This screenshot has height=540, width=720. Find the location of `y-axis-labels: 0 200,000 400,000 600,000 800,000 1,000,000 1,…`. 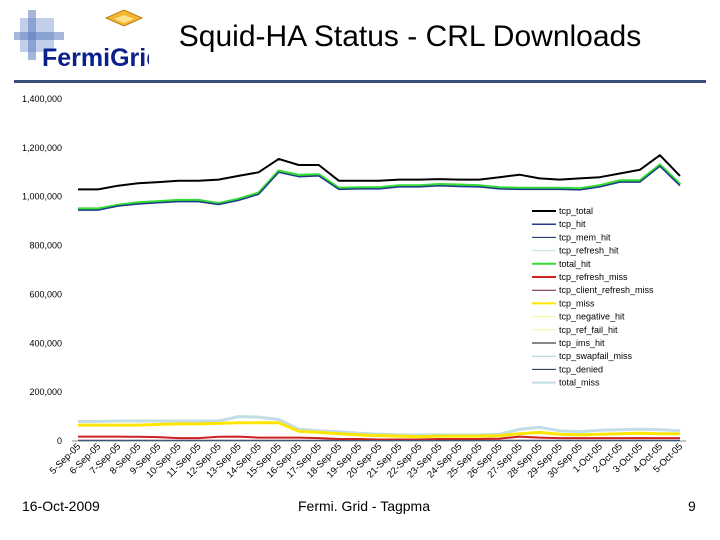

y-axis-labels: 0 200,000 400,000 600,000 800,000 1,000,000 1,… is located at coordinates (42, 270).